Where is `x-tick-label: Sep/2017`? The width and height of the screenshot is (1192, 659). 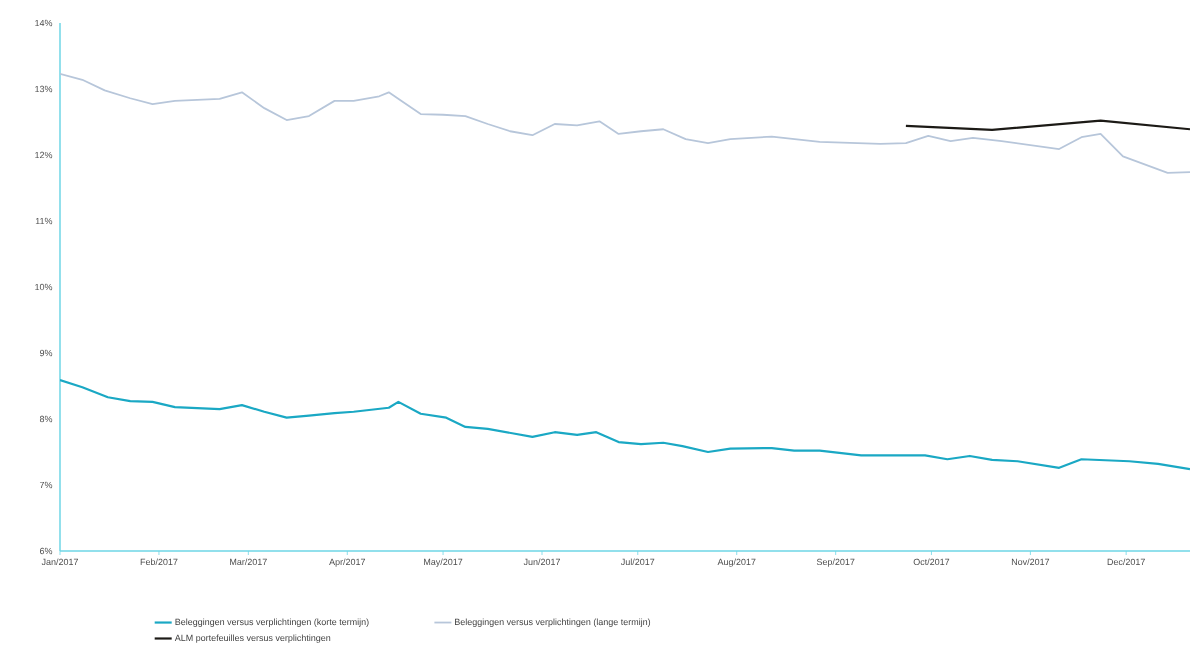
x-tick-label: Sep/2017 is located at coordinates (835, 562).